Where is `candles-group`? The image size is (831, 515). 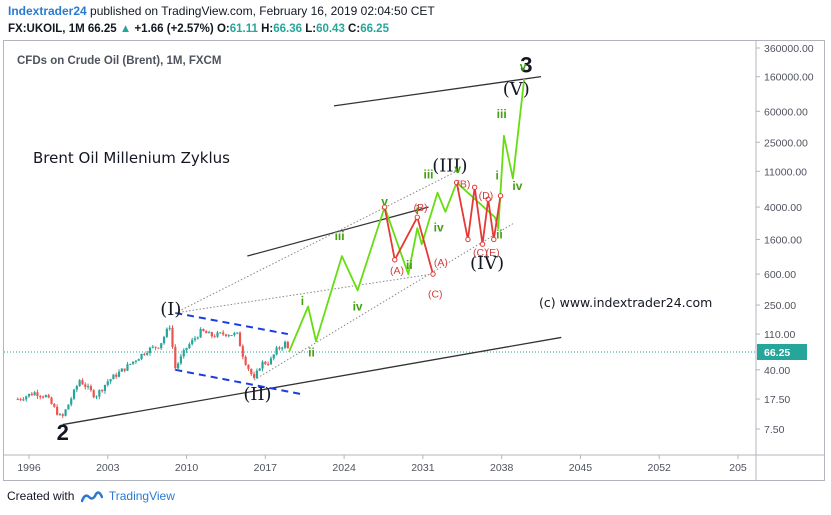
candles-group is located at coordinates (152, 372).